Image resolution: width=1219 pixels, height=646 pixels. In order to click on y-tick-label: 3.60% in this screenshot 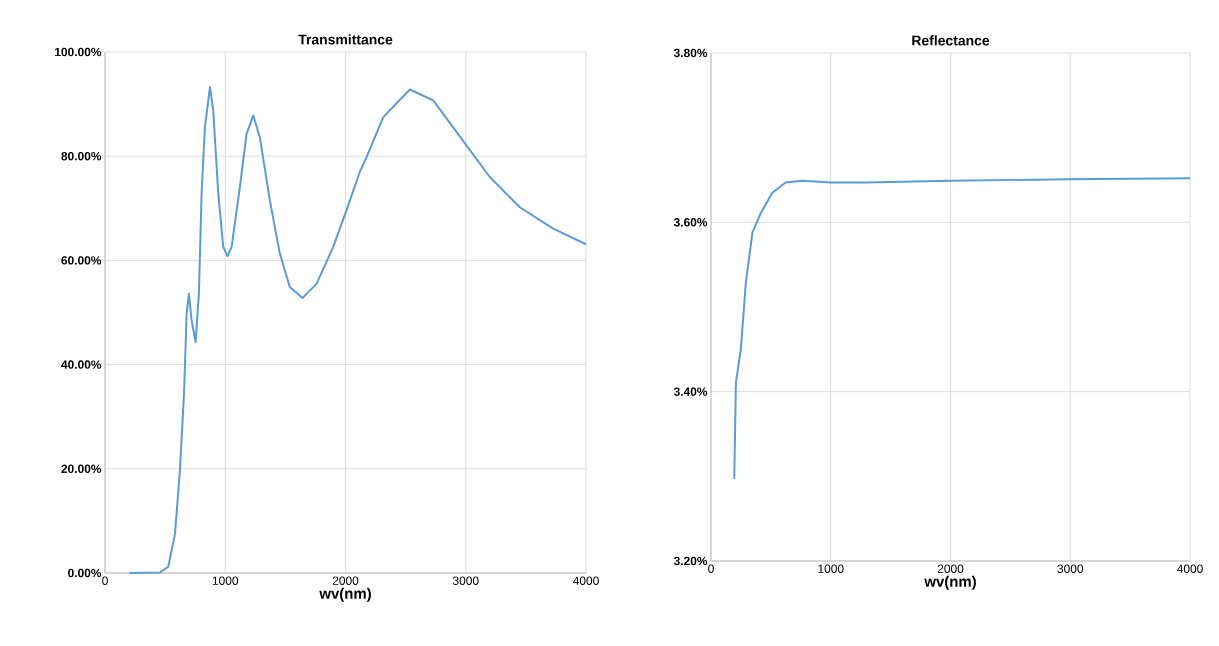, I will do `click(690, 222)`.